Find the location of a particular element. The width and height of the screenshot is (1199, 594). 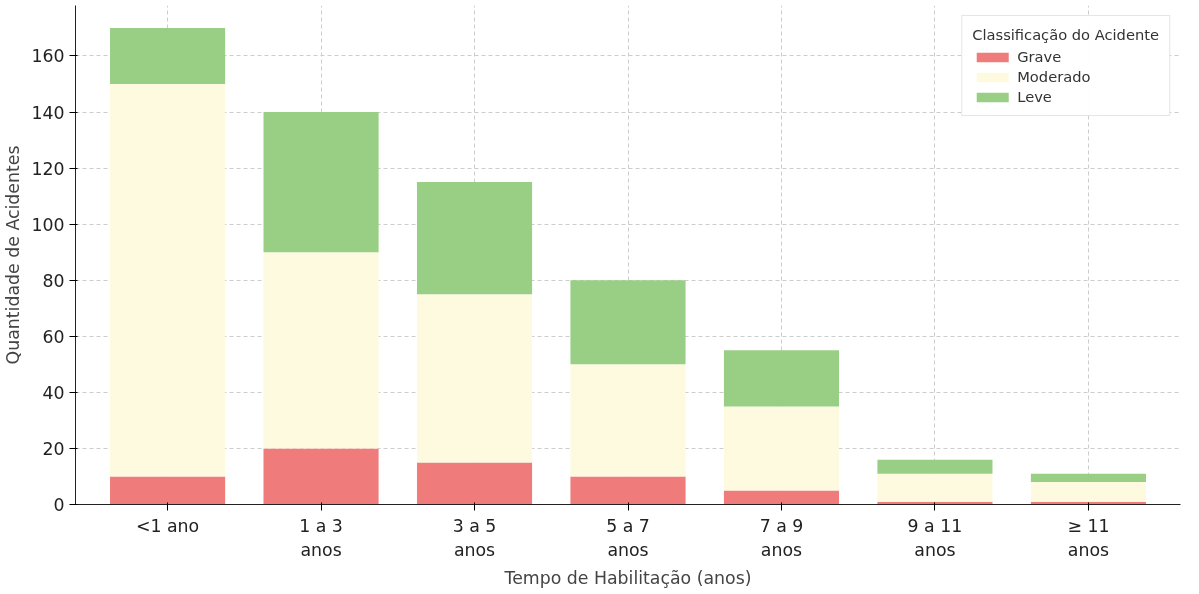

legend-label: Moderado is located at coordinates (1054, 76).